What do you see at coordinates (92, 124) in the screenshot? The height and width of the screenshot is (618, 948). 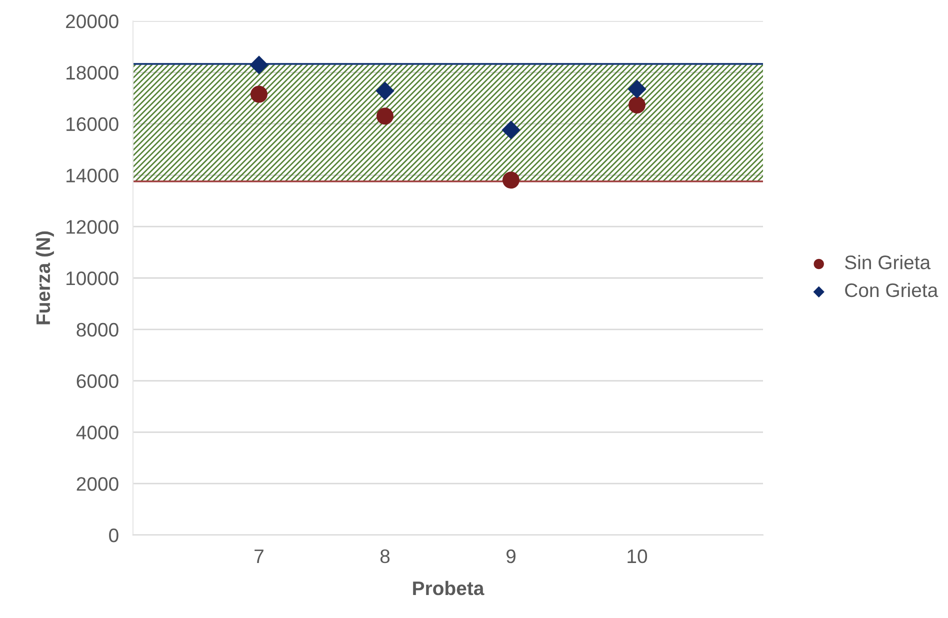 I see `y-tick-label: 16000` at bounding box center [92, 124].